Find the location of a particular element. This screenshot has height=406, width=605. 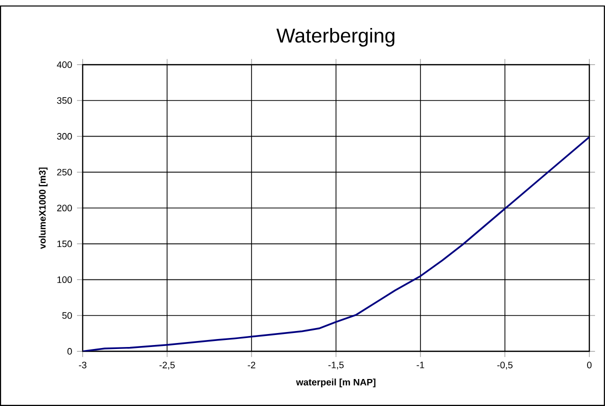

x-tick-label: -0,5 is located at coordinates (505, 366).